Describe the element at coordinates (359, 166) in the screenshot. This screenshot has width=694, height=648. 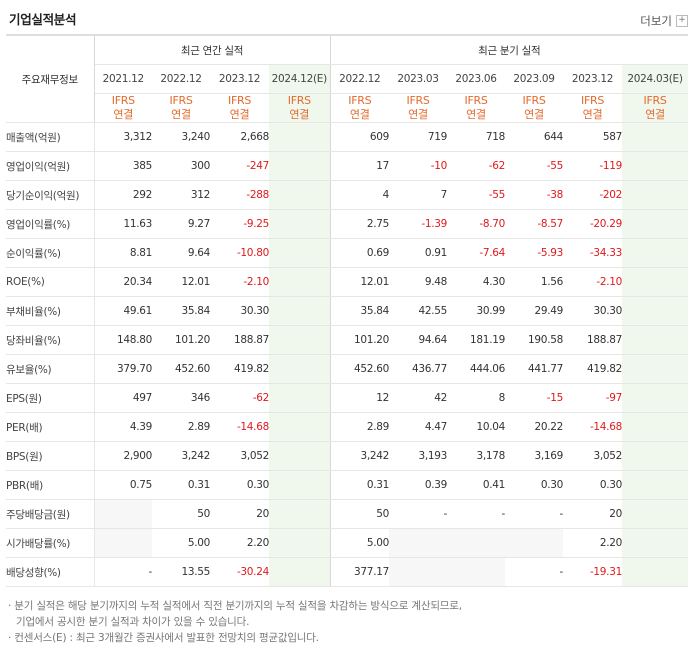
I see `table-cell: 17` at that location.